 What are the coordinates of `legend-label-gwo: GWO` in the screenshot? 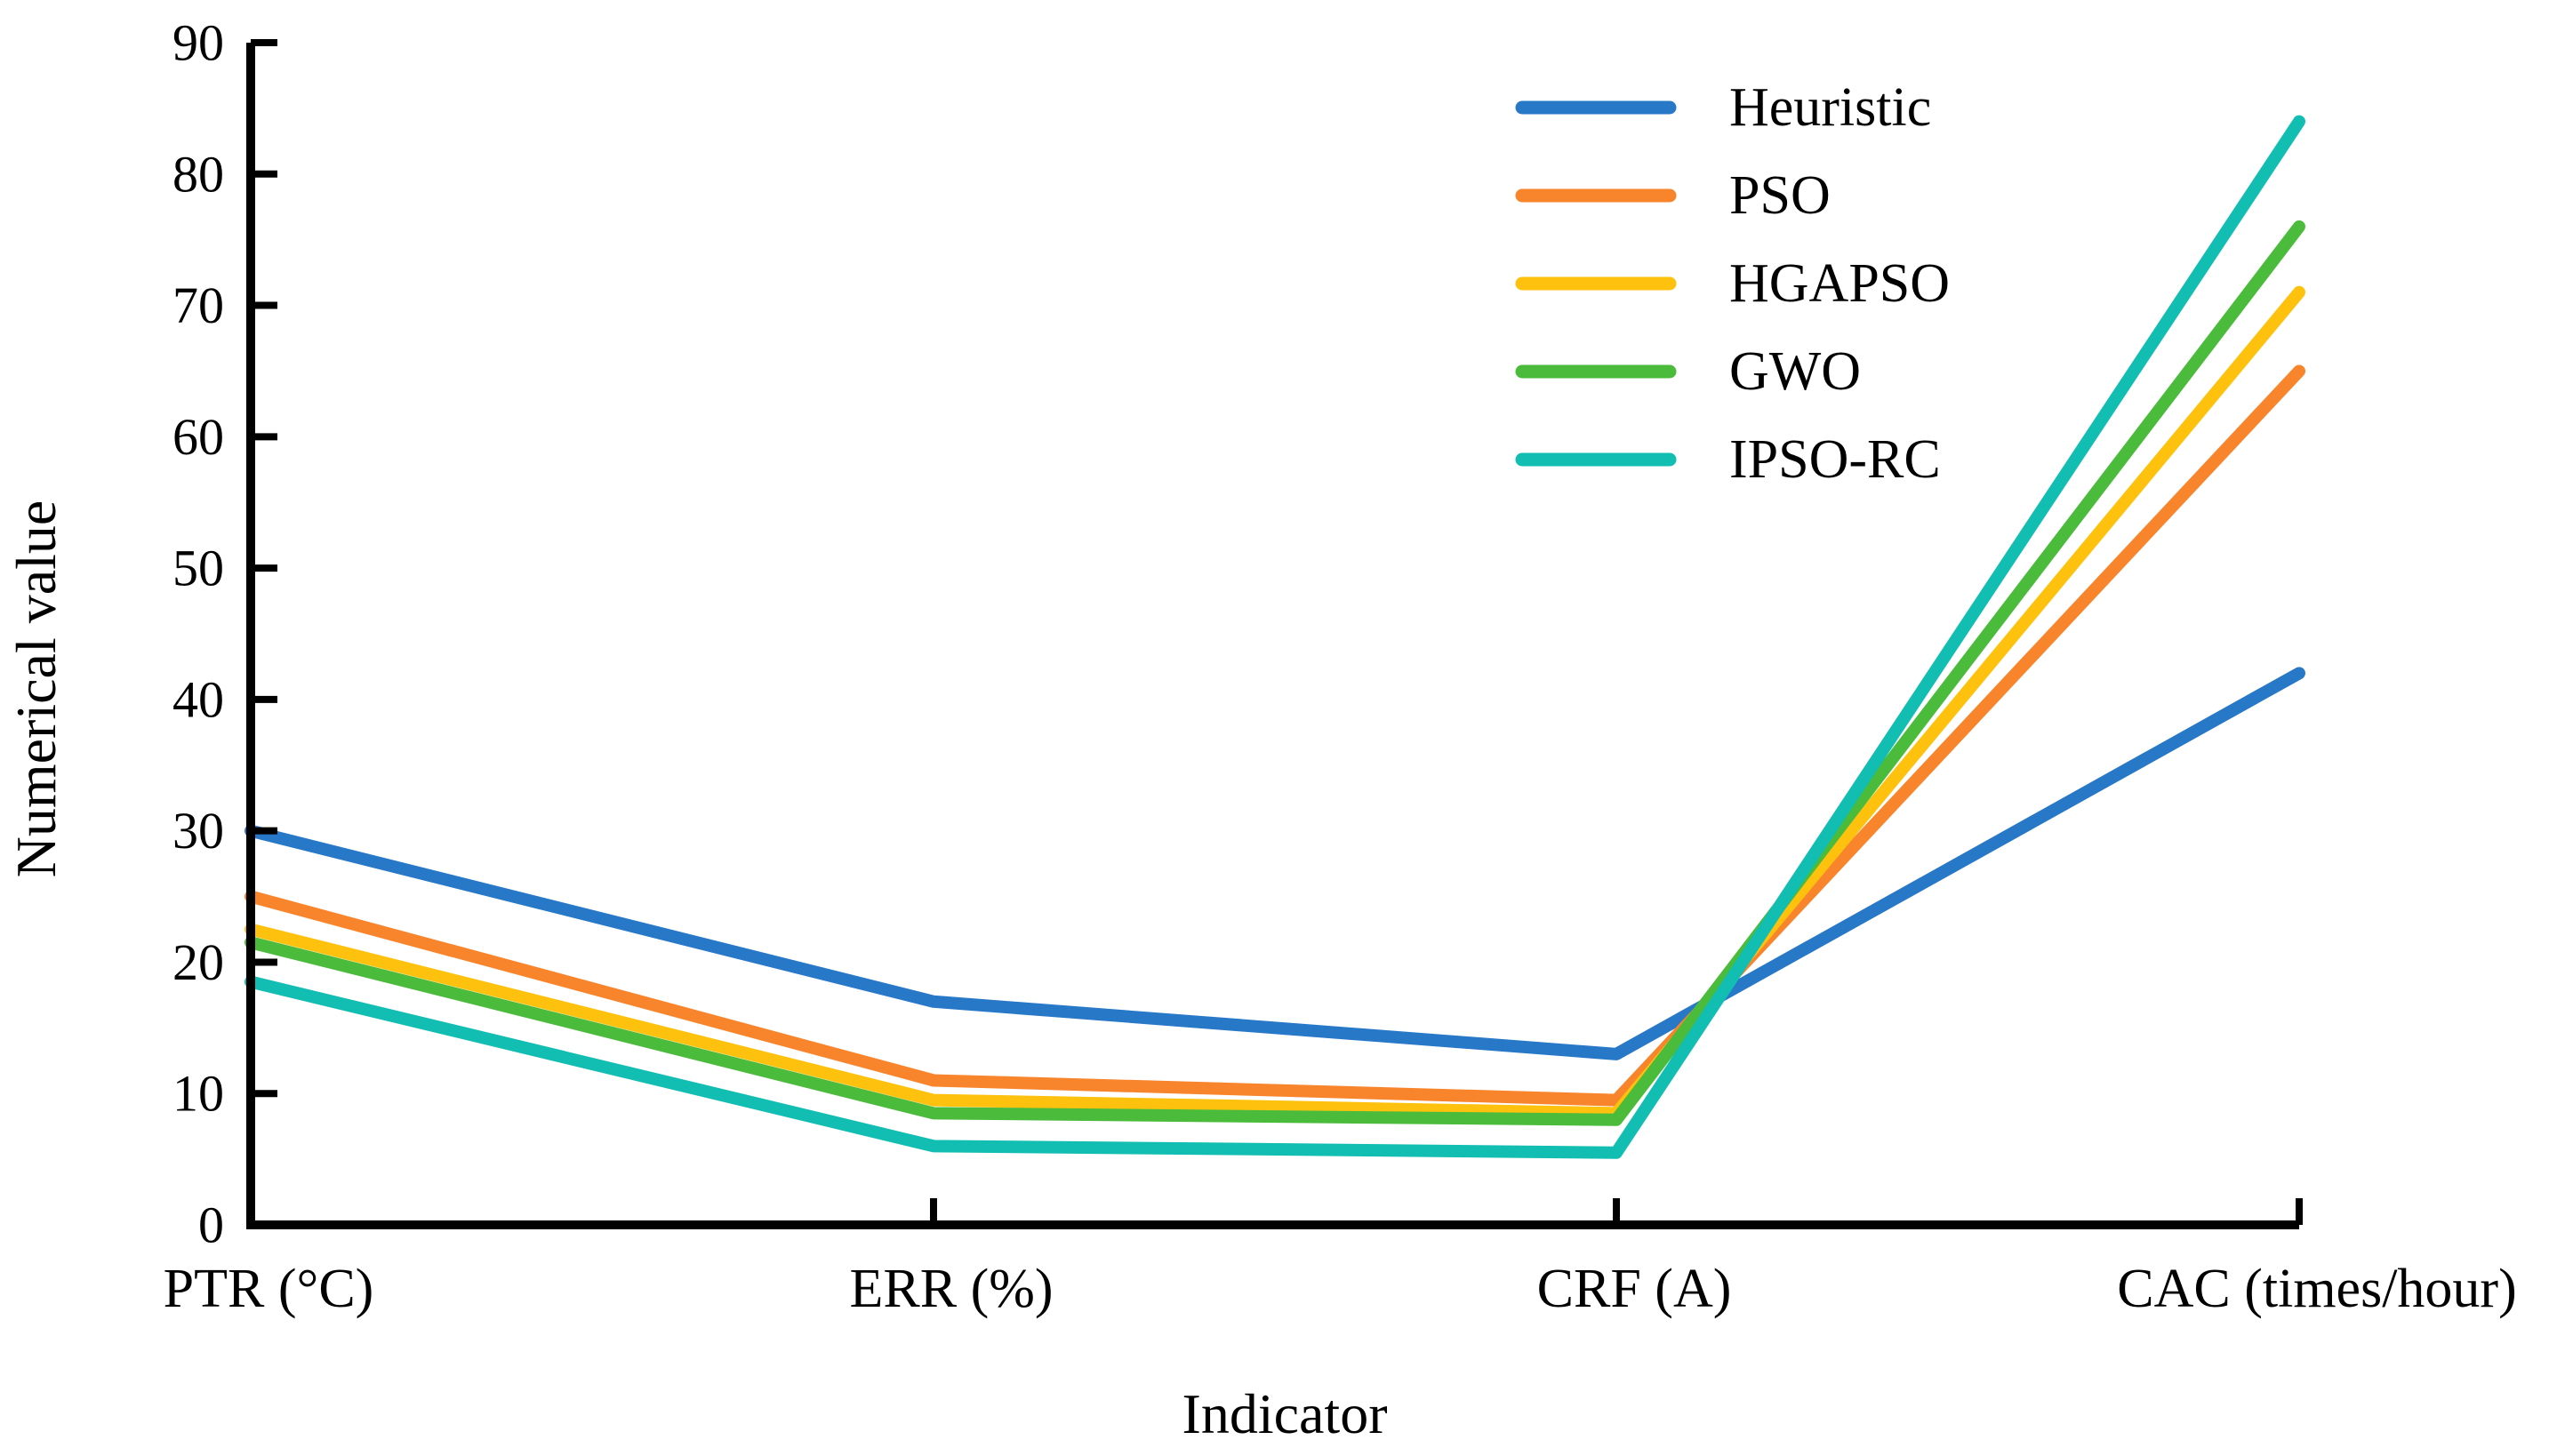 It's located at (1795, 371).